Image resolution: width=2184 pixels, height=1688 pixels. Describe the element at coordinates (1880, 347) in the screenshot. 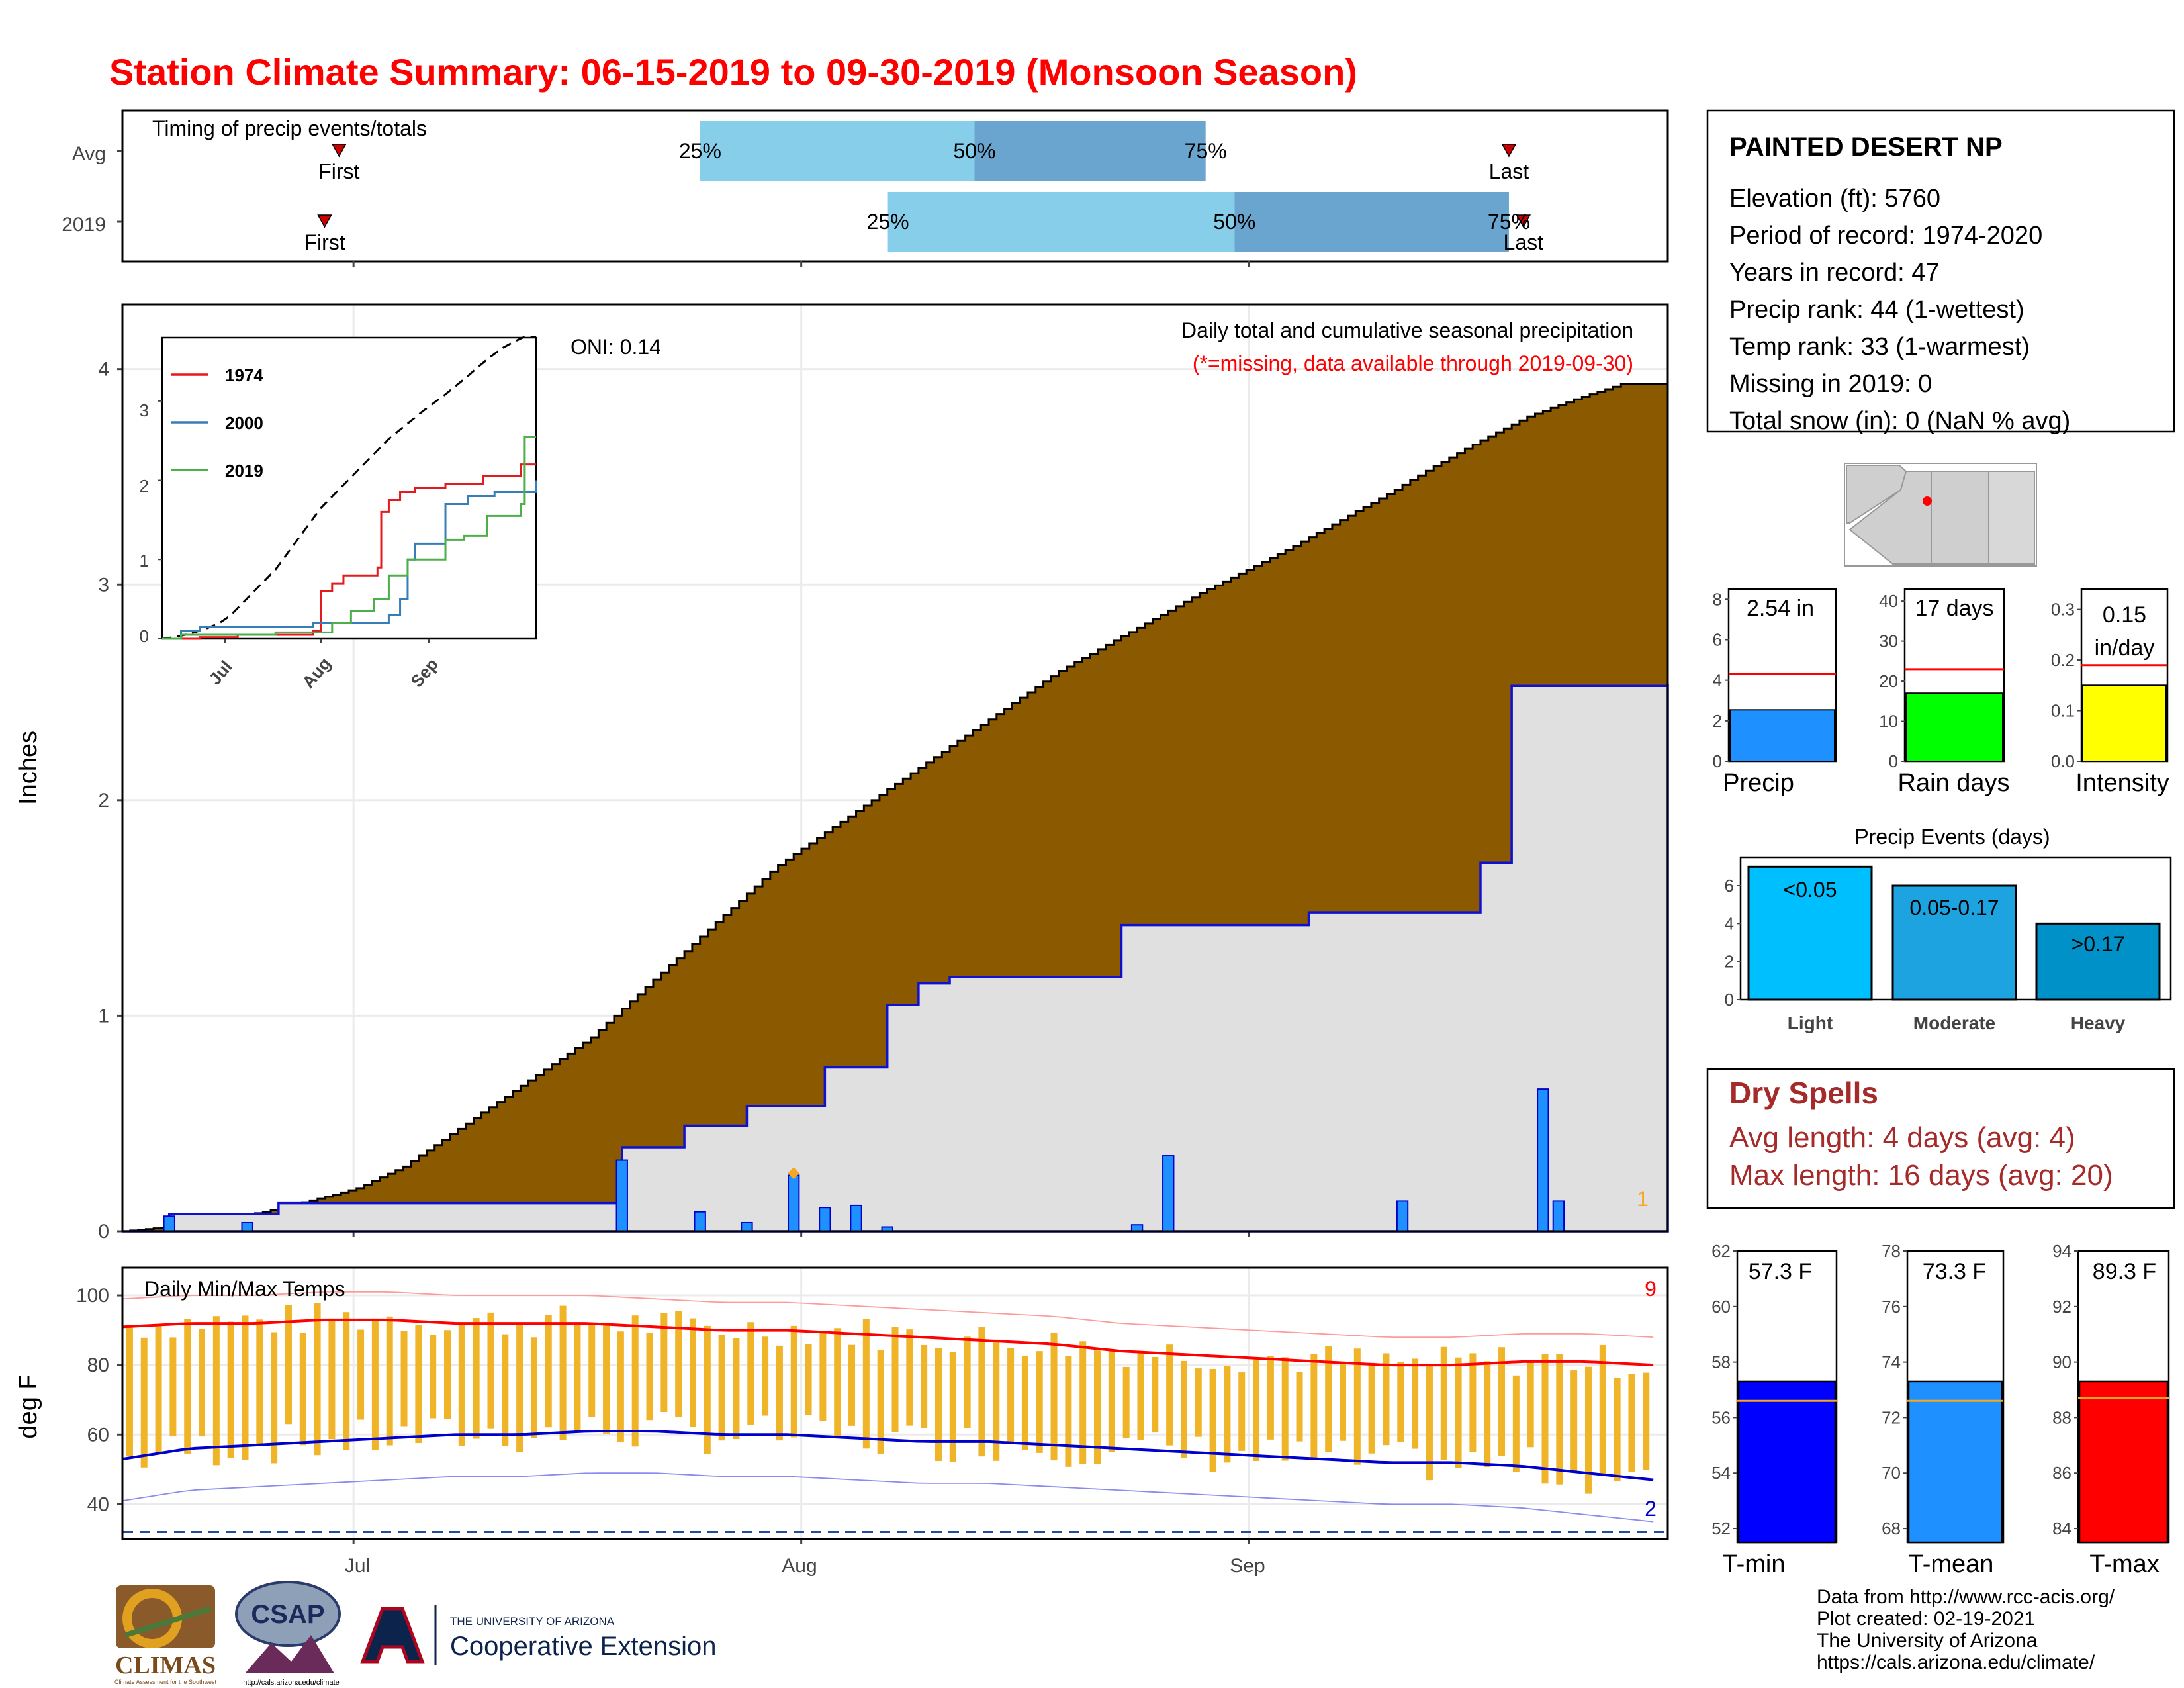

I see `station-temp-rank: Temp rank: 33 (1-warmest)` at that location.